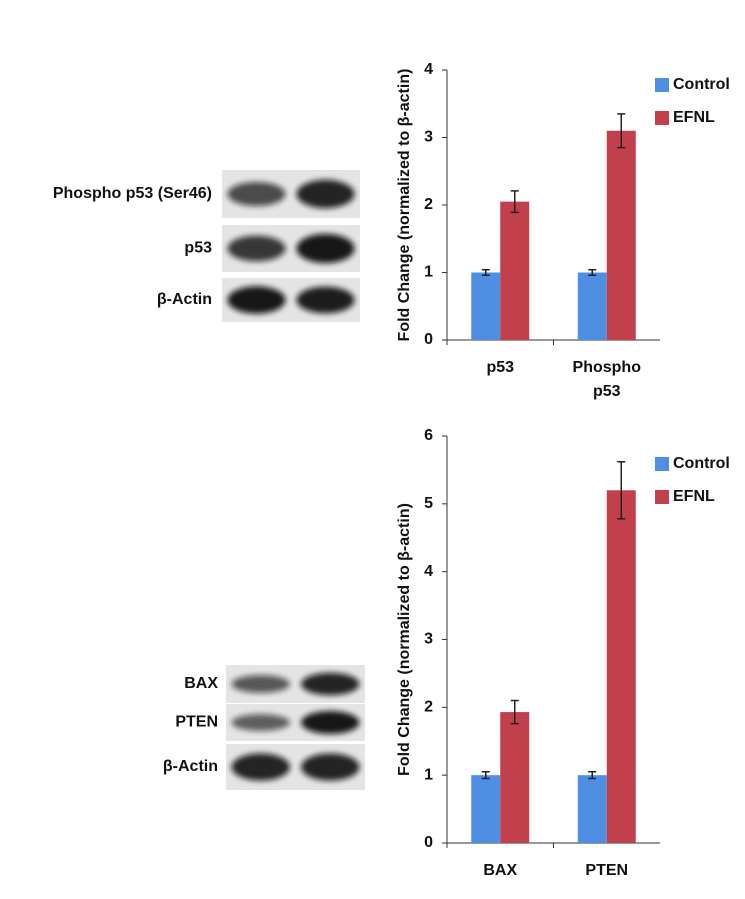 This screenshot has width=745, height=899. What do you see at coordinates (201, 683) in the screenshot?
I see `blot-label: BAX` at bounding box center [201, 683].